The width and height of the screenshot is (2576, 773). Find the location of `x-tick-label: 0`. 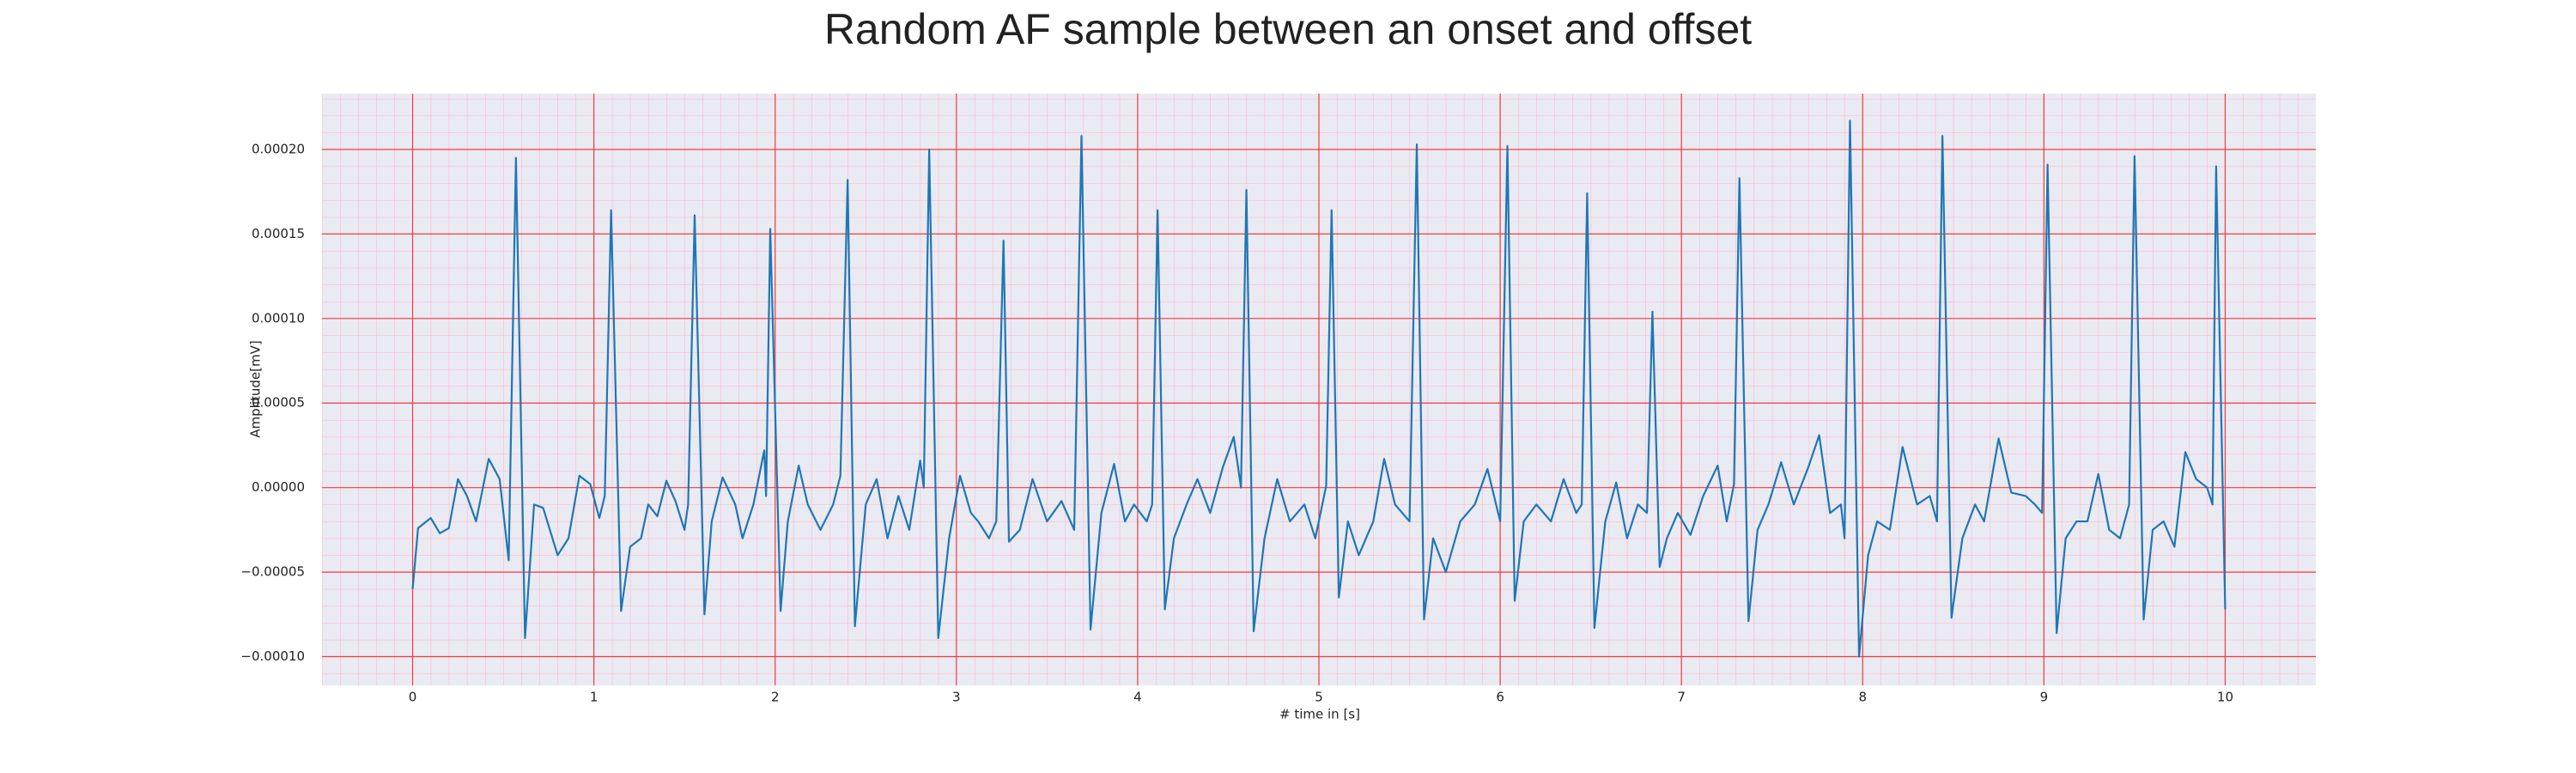

x-tick-label: 0 is located at coordinates (413, 697).